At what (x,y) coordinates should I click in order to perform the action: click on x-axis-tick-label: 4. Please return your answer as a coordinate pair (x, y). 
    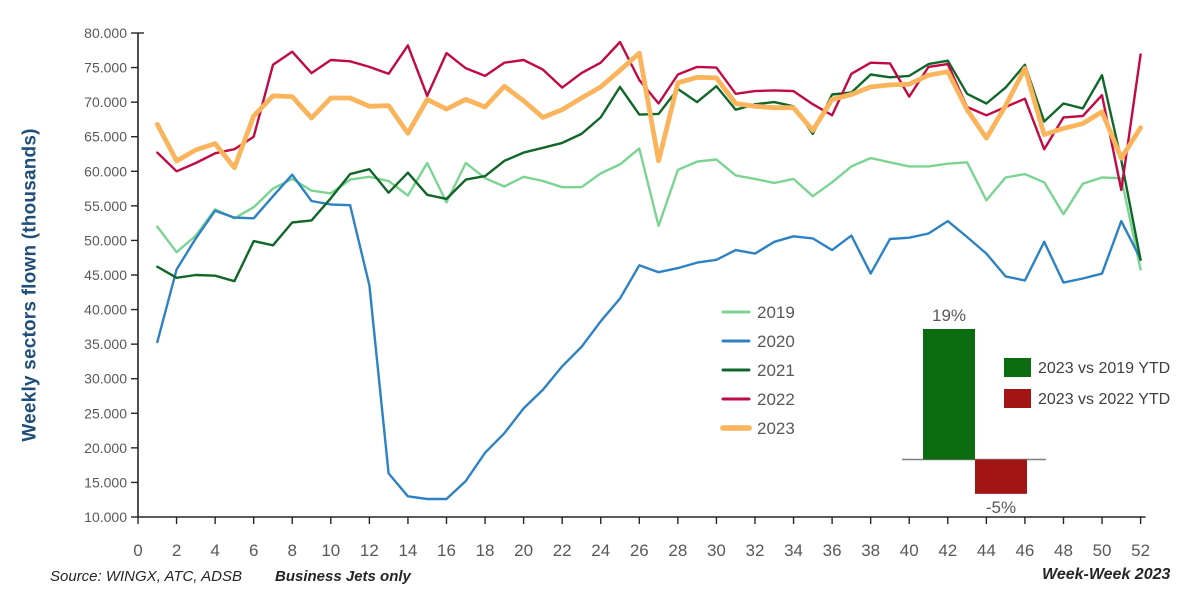
    Looking at the image, I should click on (214, 550).